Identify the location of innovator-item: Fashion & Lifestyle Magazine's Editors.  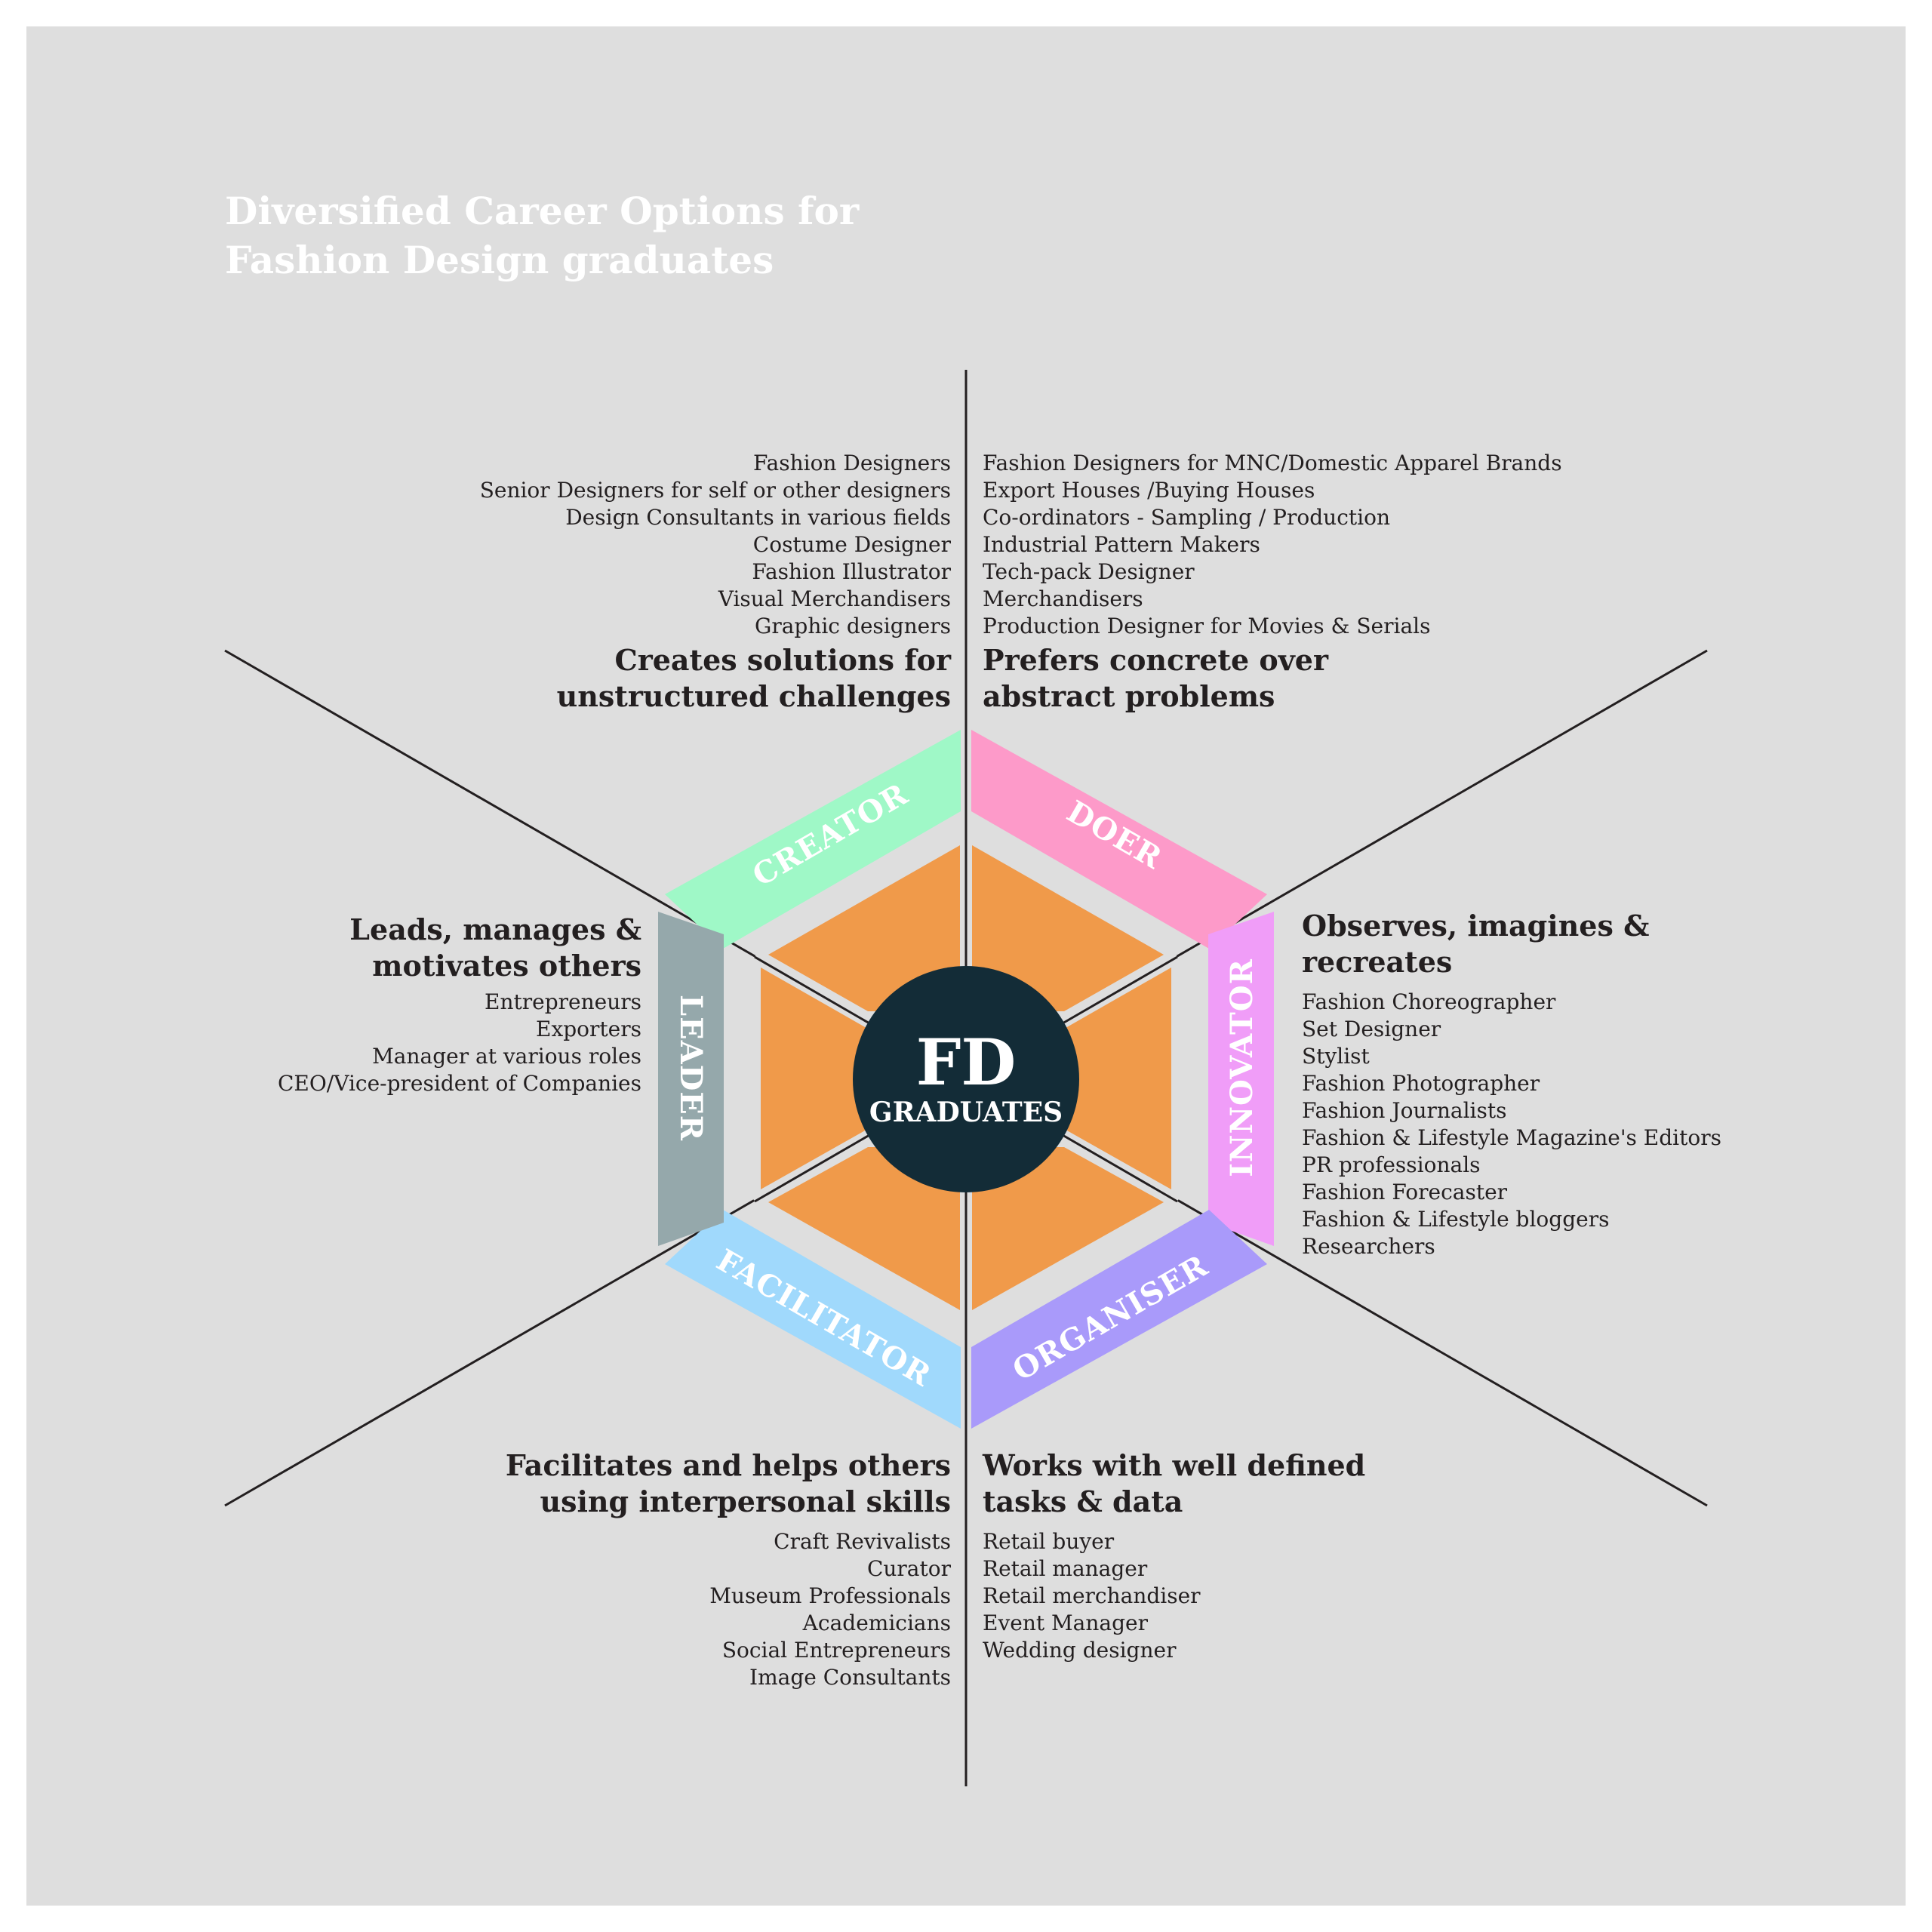
(1511, 1137).